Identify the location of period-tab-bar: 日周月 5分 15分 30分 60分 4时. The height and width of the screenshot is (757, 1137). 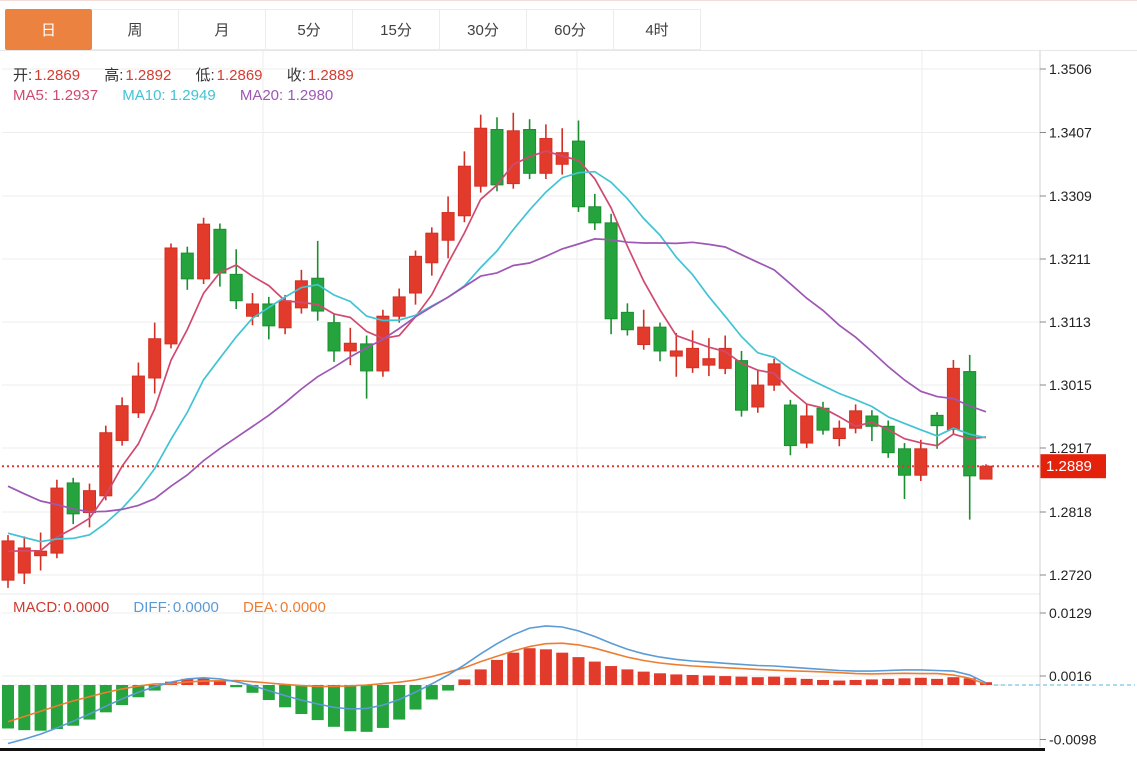
(568, 30).